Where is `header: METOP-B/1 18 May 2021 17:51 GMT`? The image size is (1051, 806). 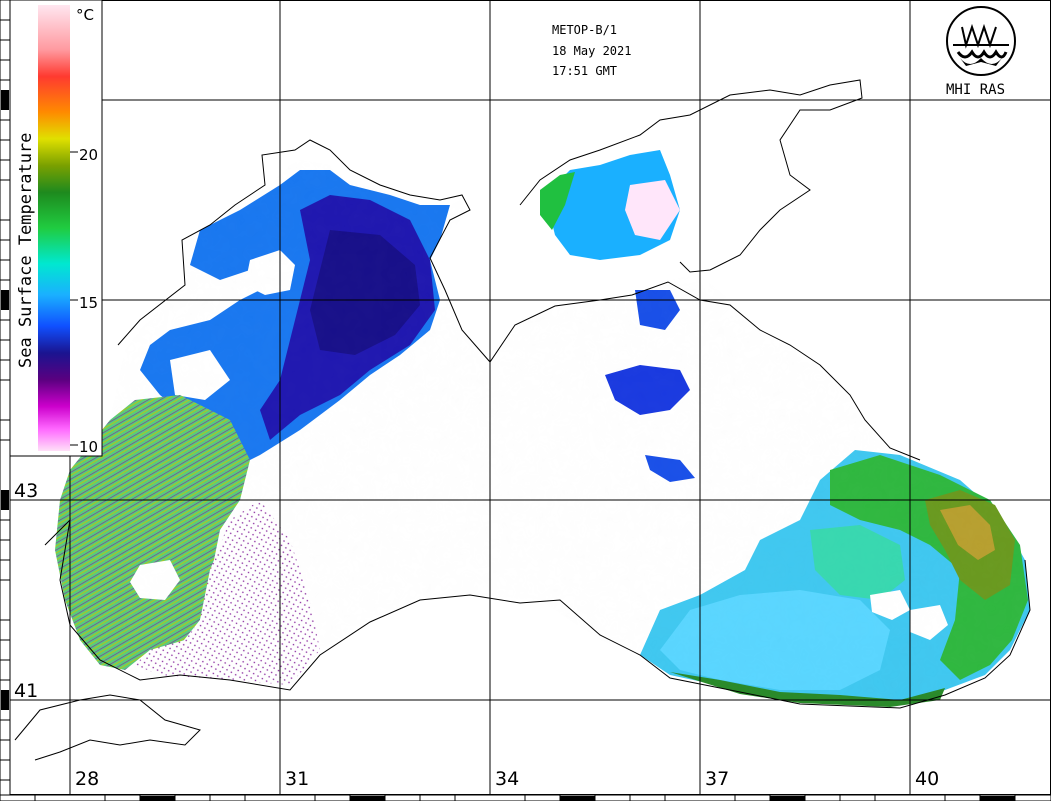 header: METOP-B/1 18 May 2021 17:51 GMT is located at coordinates (591, 50).